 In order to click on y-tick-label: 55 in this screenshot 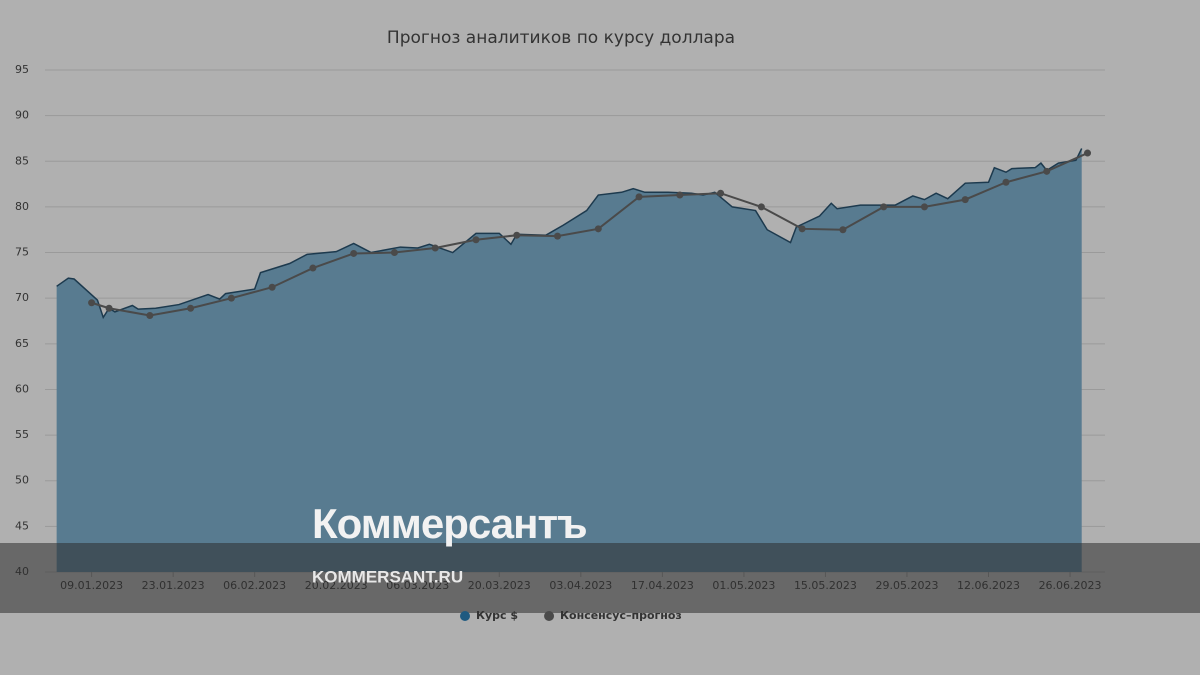, I will do `click(22, 434)`.